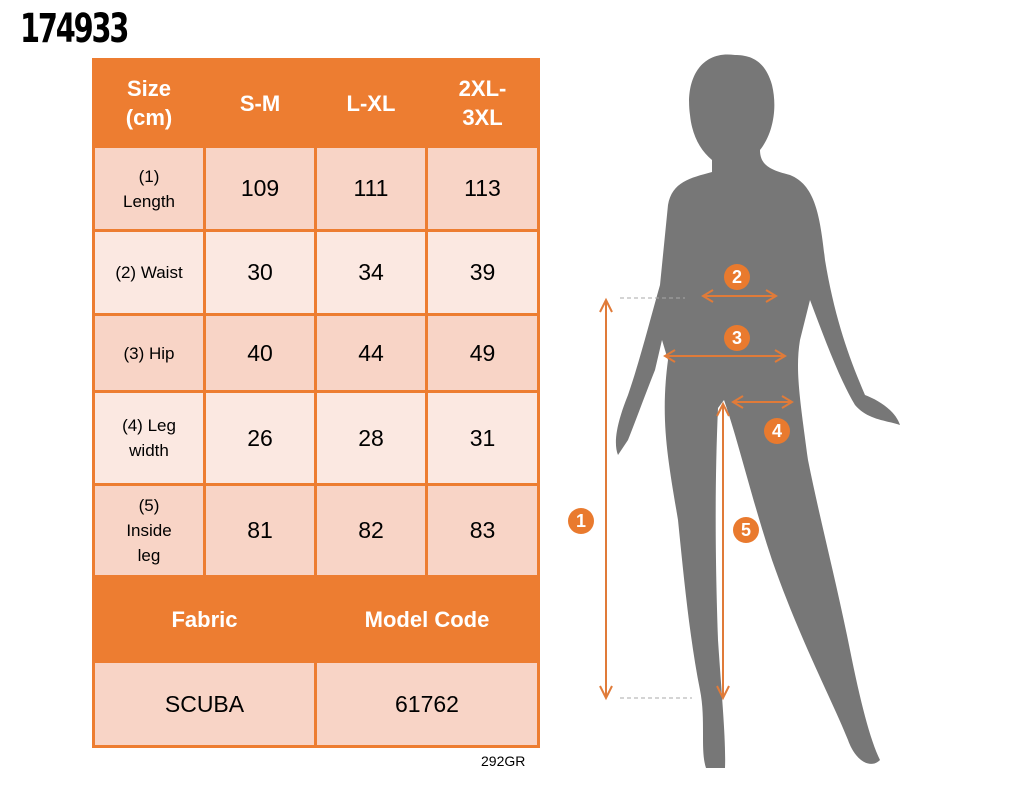 This screenshot has height=788, width=1011. I want to click on fabric-header-row: Fabric Model Code, so click(316, 619).